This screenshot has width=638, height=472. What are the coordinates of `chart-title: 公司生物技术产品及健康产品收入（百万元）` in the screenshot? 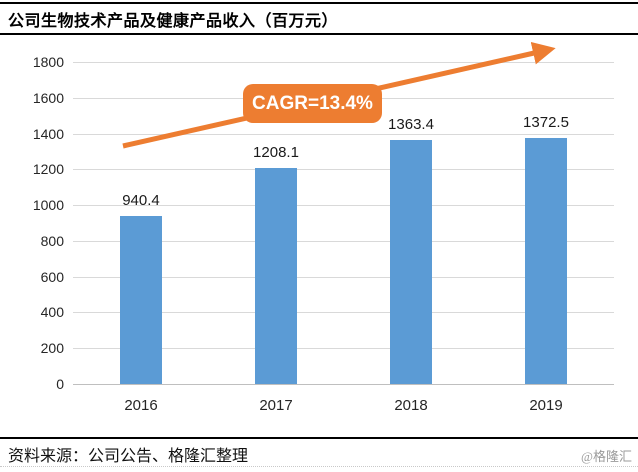 It's located at (173, 21).